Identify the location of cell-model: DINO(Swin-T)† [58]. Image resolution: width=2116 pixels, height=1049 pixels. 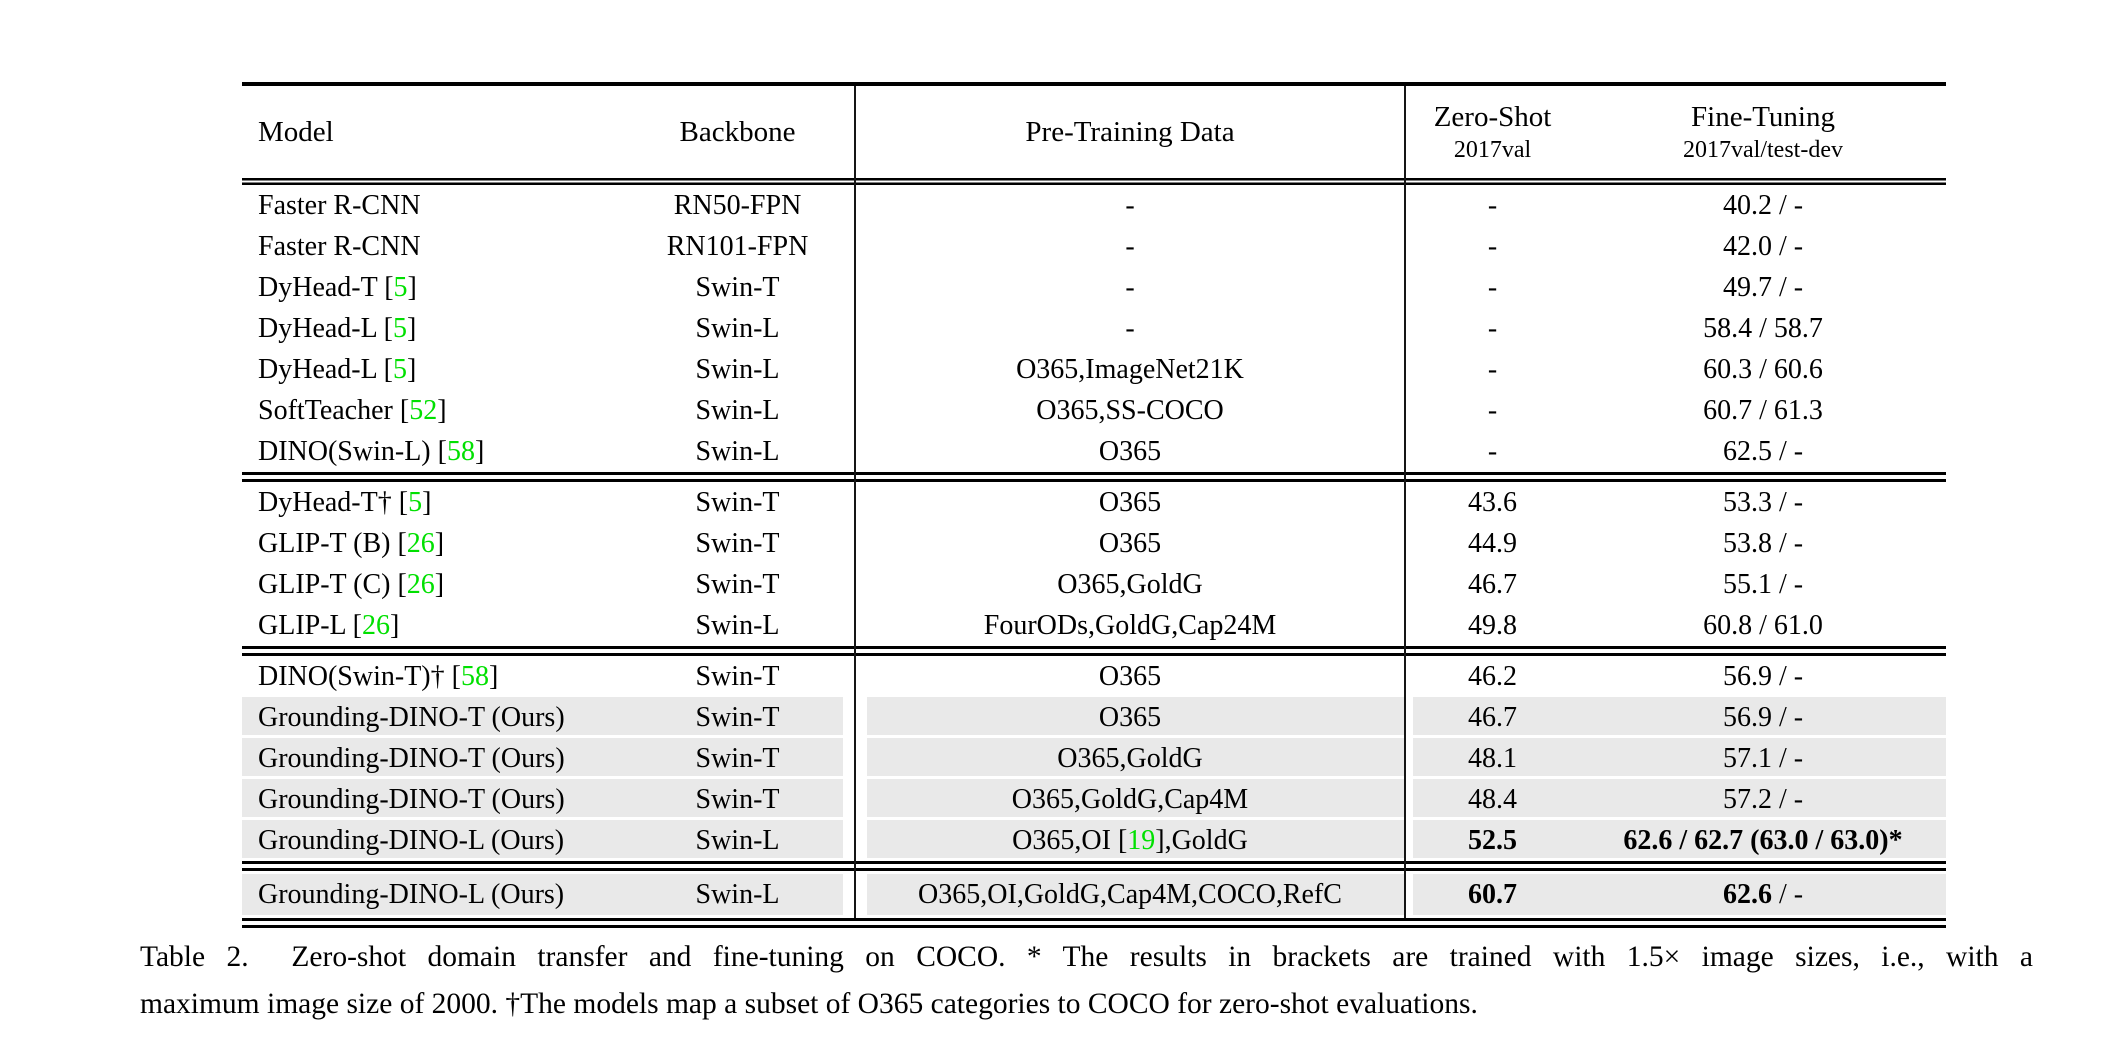
(378, 676).